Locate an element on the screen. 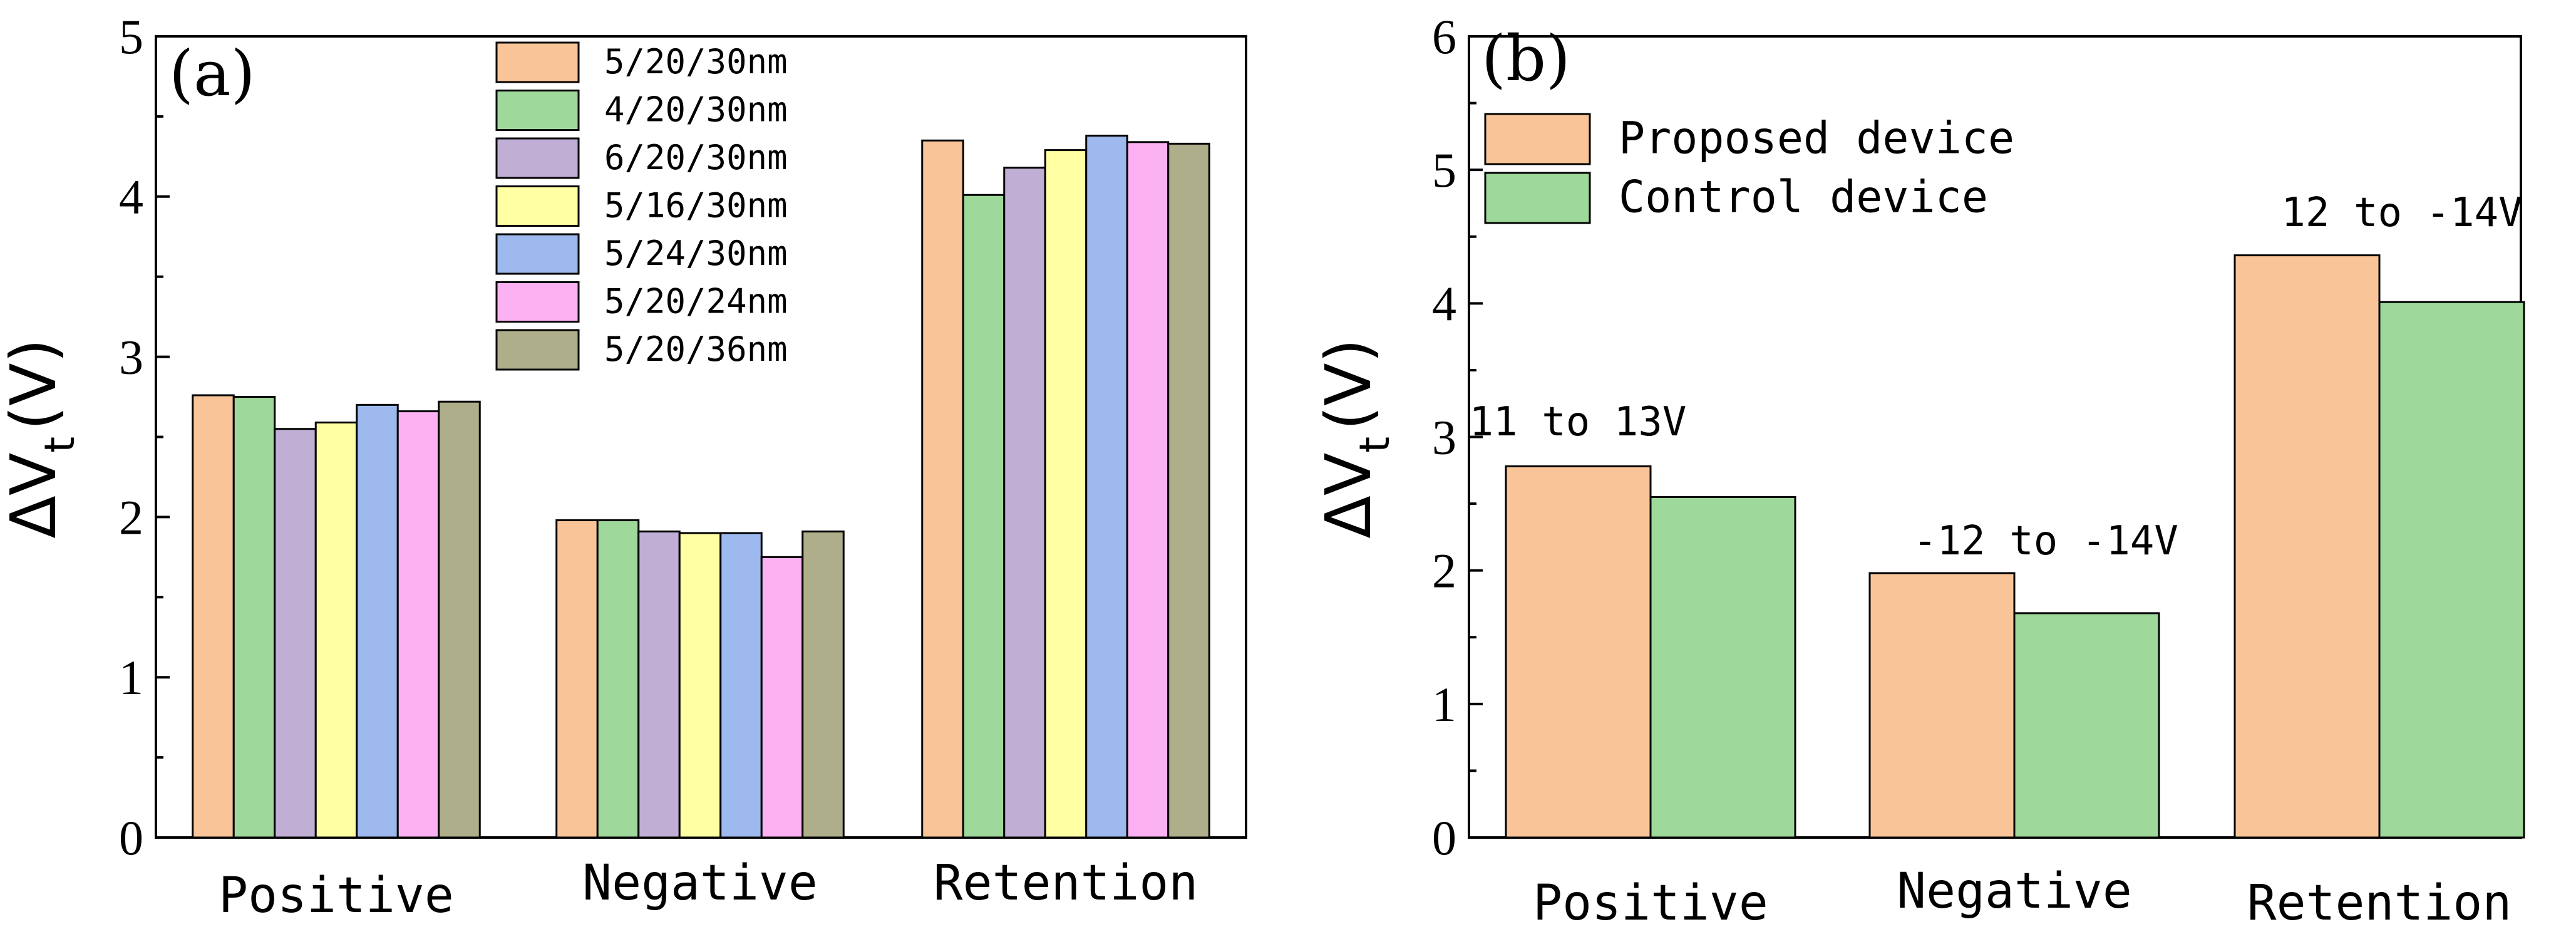 Image resolution: width=2576 pixels, height=944 pixels. legend-label: 5/24/30nm is located at coordinates (696, 253).